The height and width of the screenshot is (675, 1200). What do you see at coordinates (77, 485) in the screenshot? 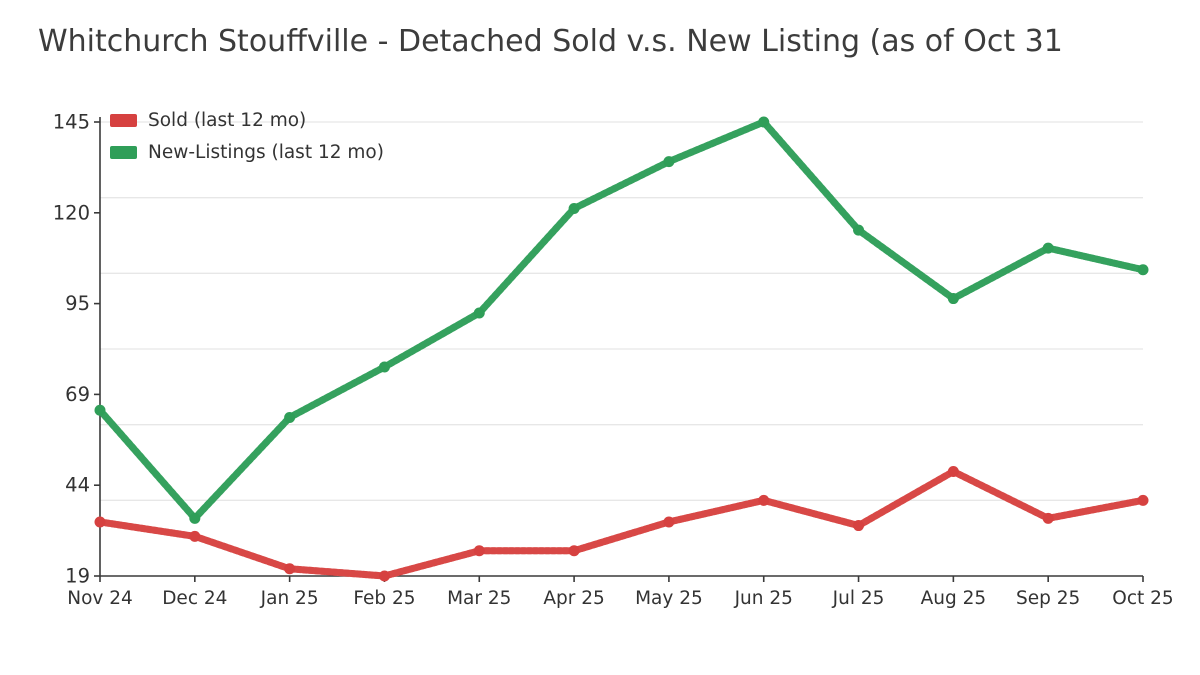
I see `y-tick-label: 44` at bounding box center [77, 485].